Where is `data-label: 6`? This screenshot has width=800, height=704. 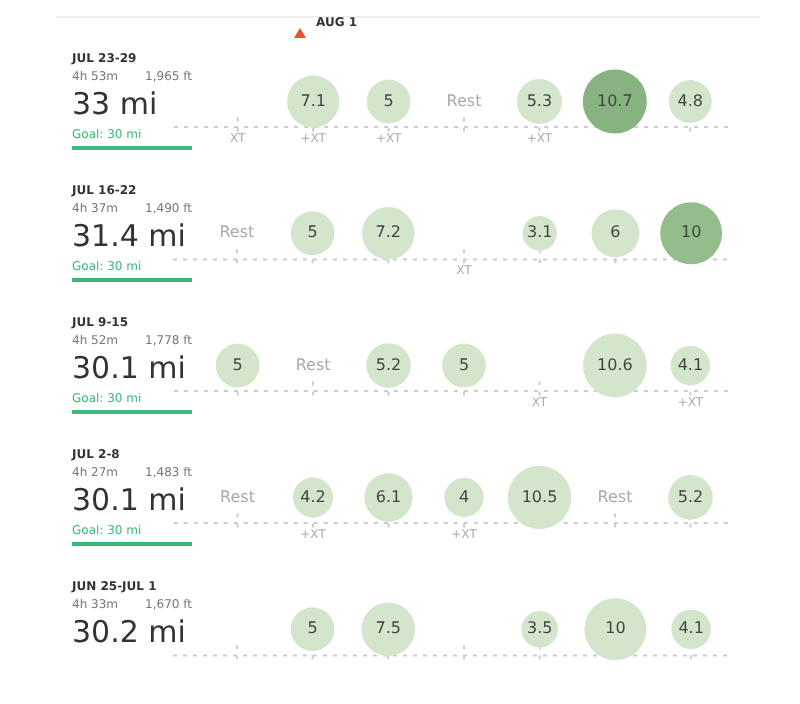 data-label: 6 is located at coordinates (615, 232).